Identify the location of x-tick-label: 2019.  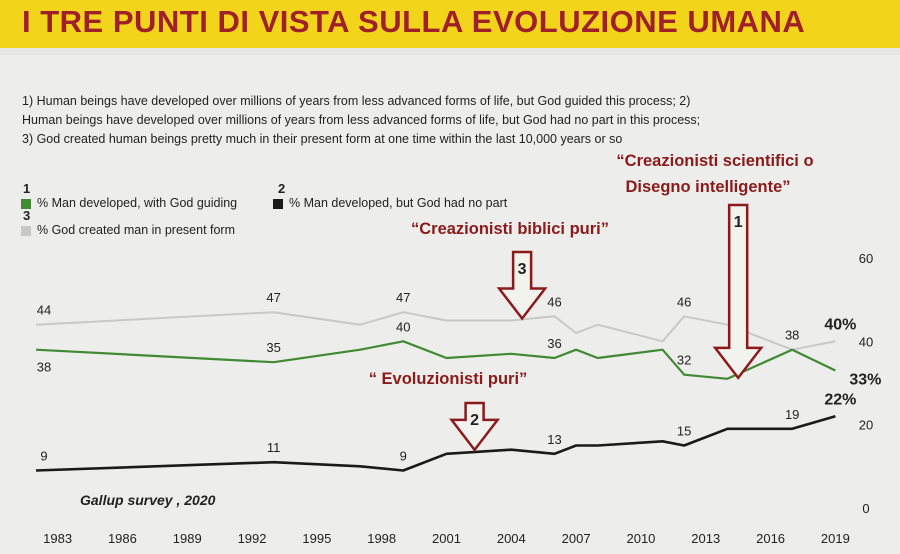
(835, 538).